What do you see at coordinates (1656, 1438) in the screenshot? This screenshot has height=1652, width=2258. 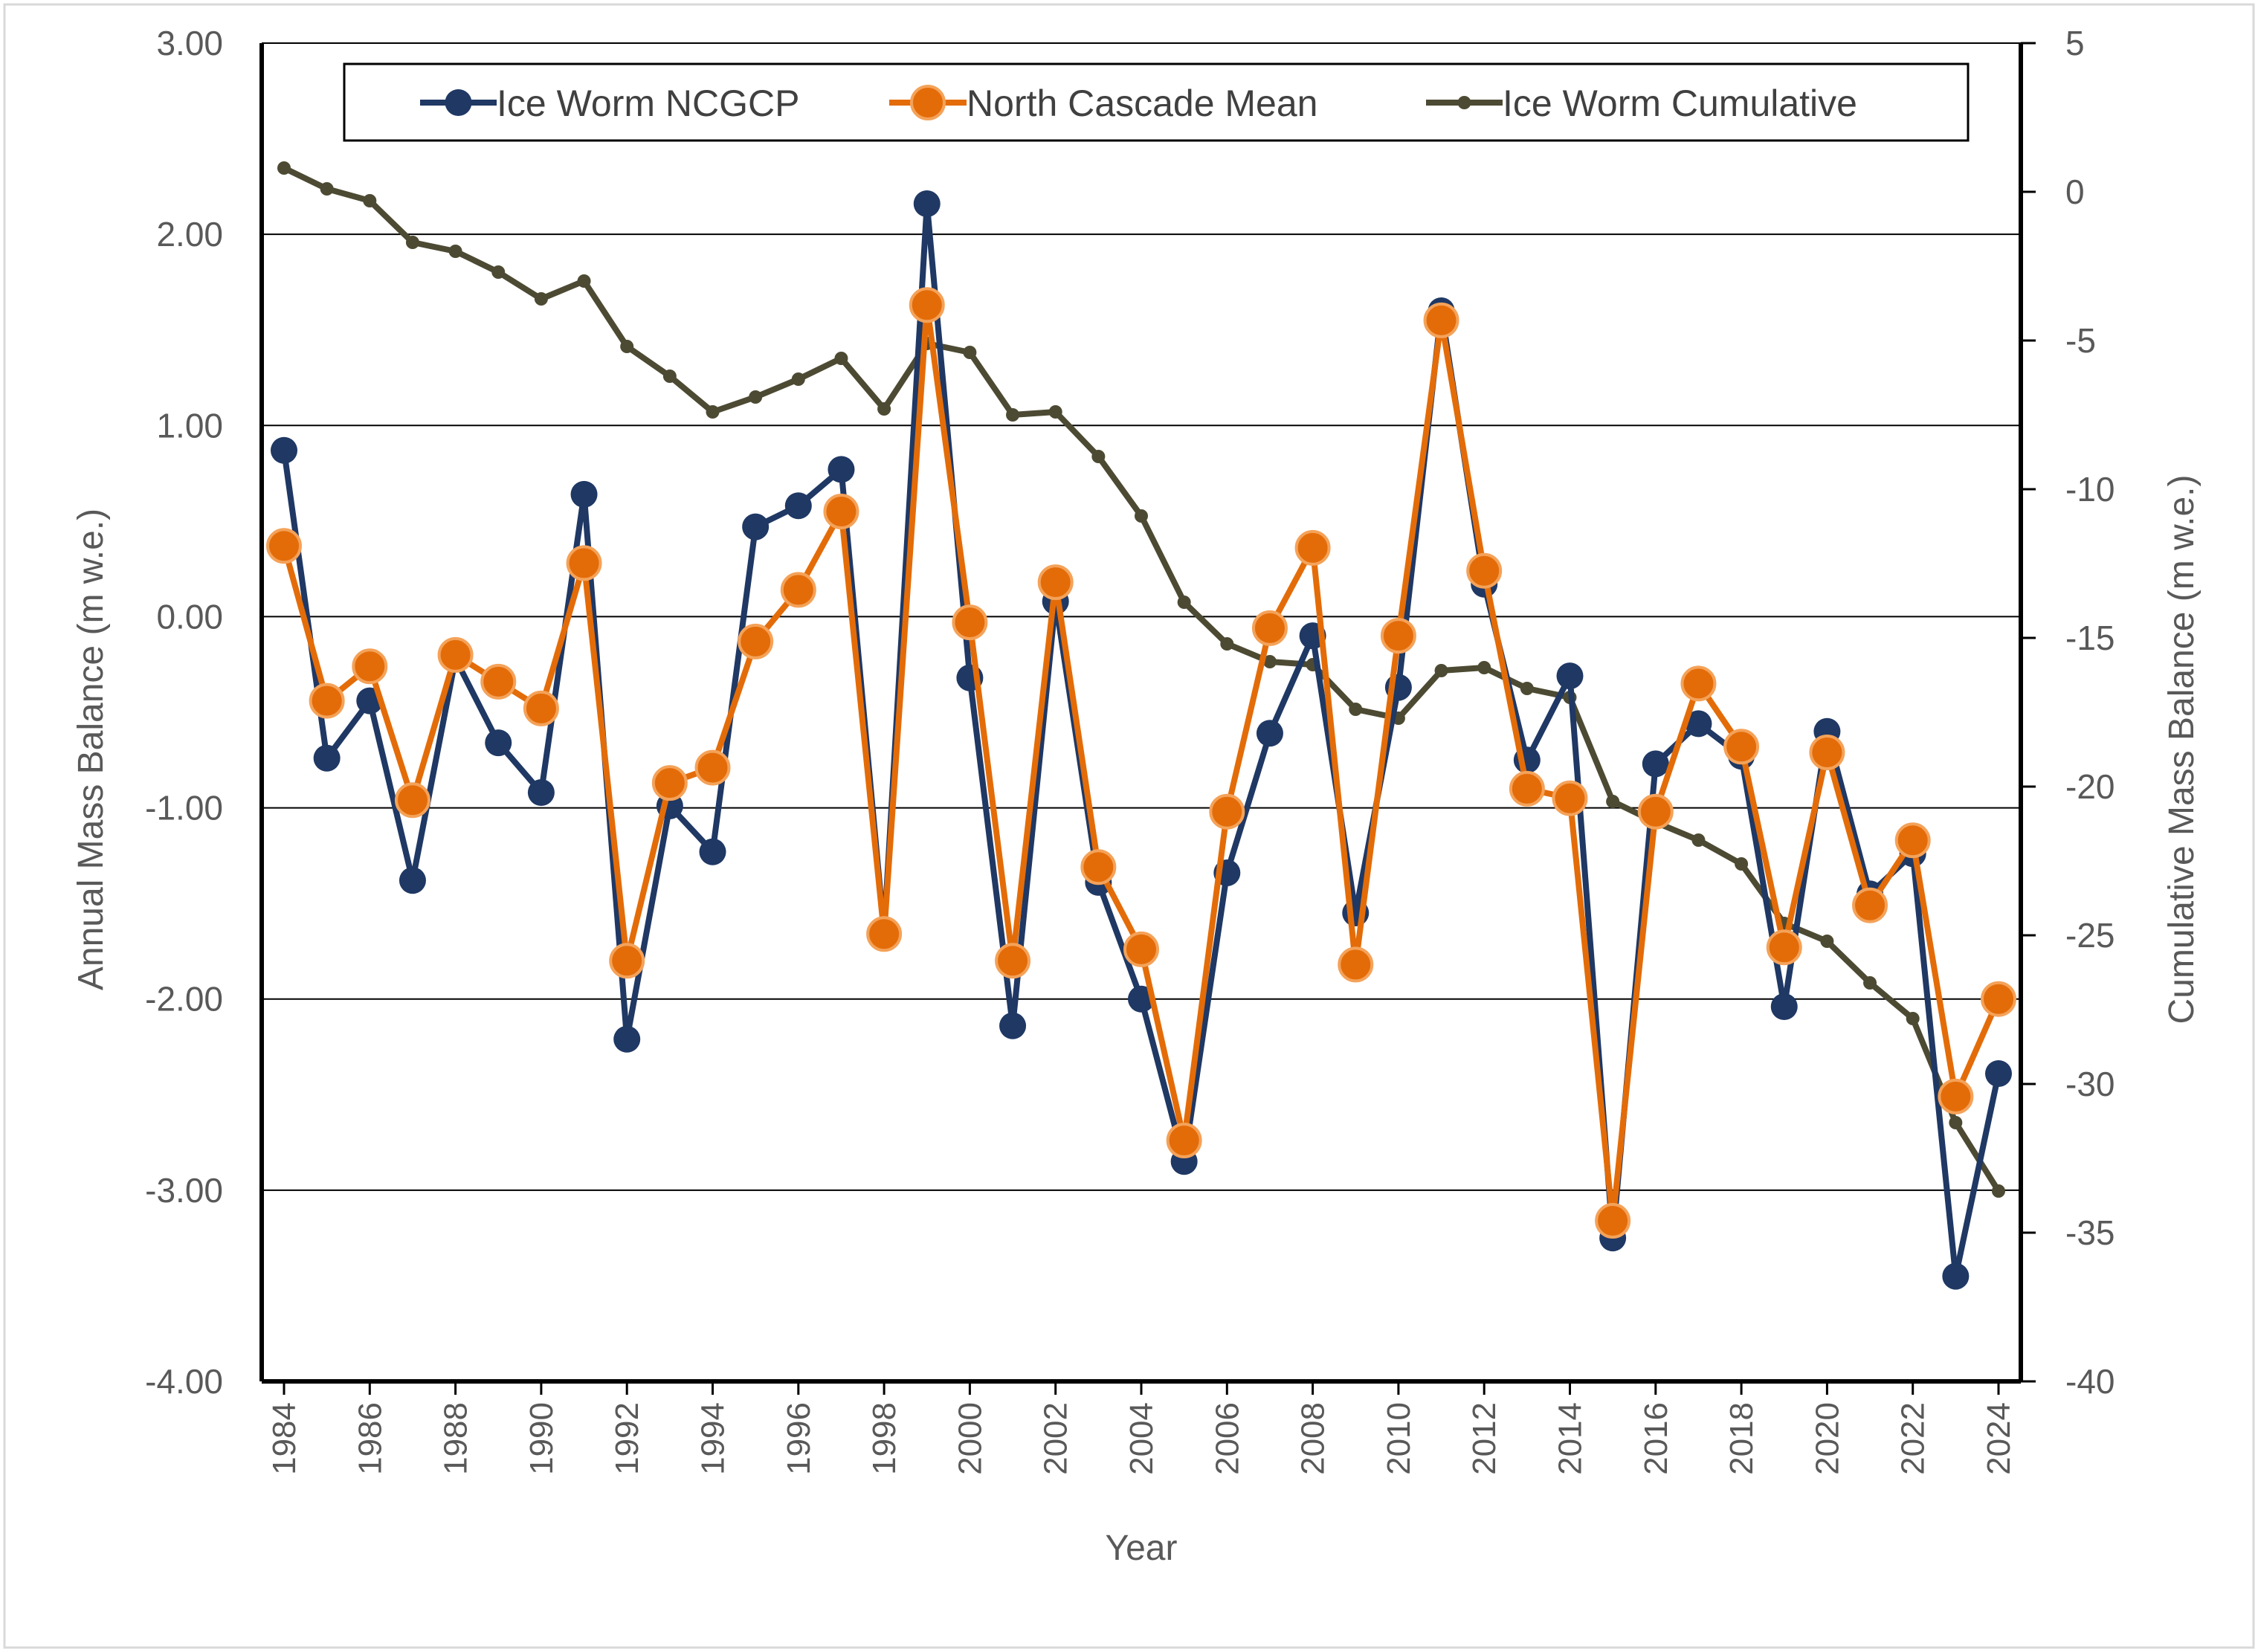 I see `x-tick-label: 2016` at bounding box center [1656, 1438].